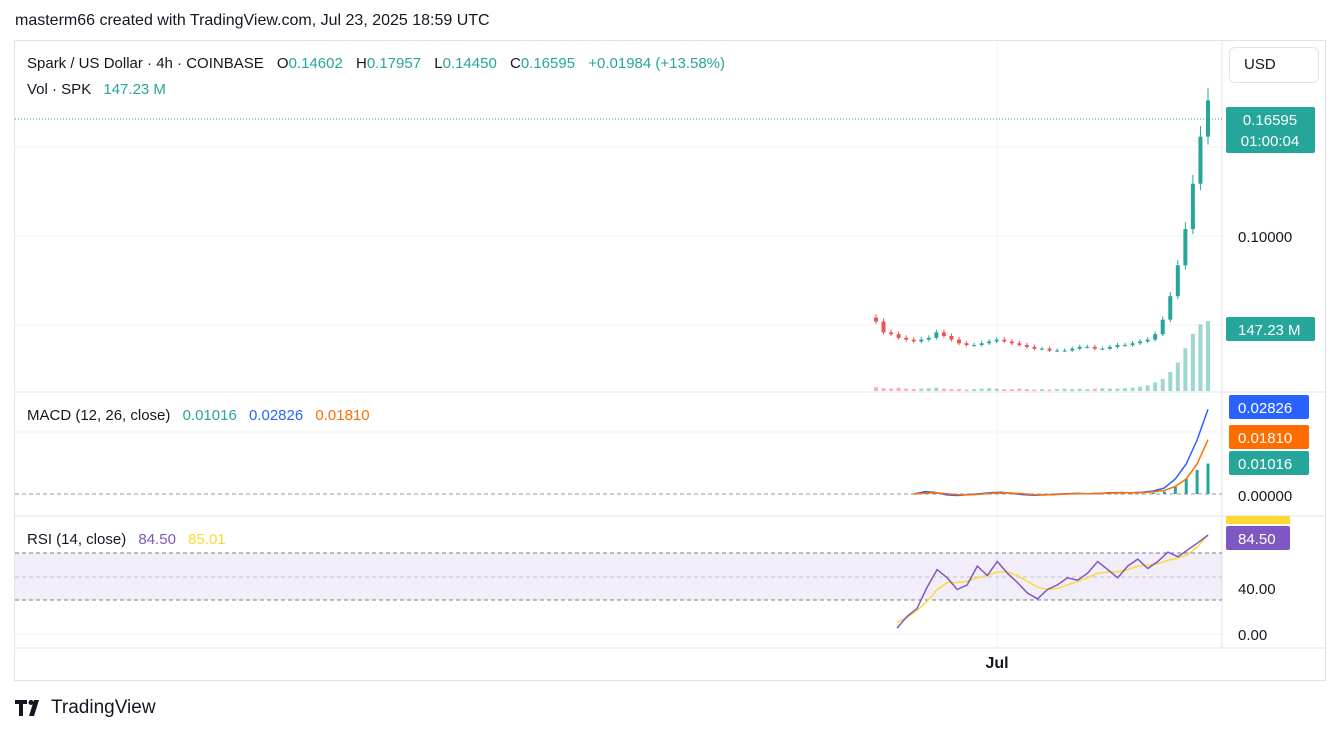 This screenshot has width=1341, height=735. What do you see at coordinates (1270, 120) in the screenshot?
I see `price-tag-value: 0.16595` at bounding box center [1270, 120].